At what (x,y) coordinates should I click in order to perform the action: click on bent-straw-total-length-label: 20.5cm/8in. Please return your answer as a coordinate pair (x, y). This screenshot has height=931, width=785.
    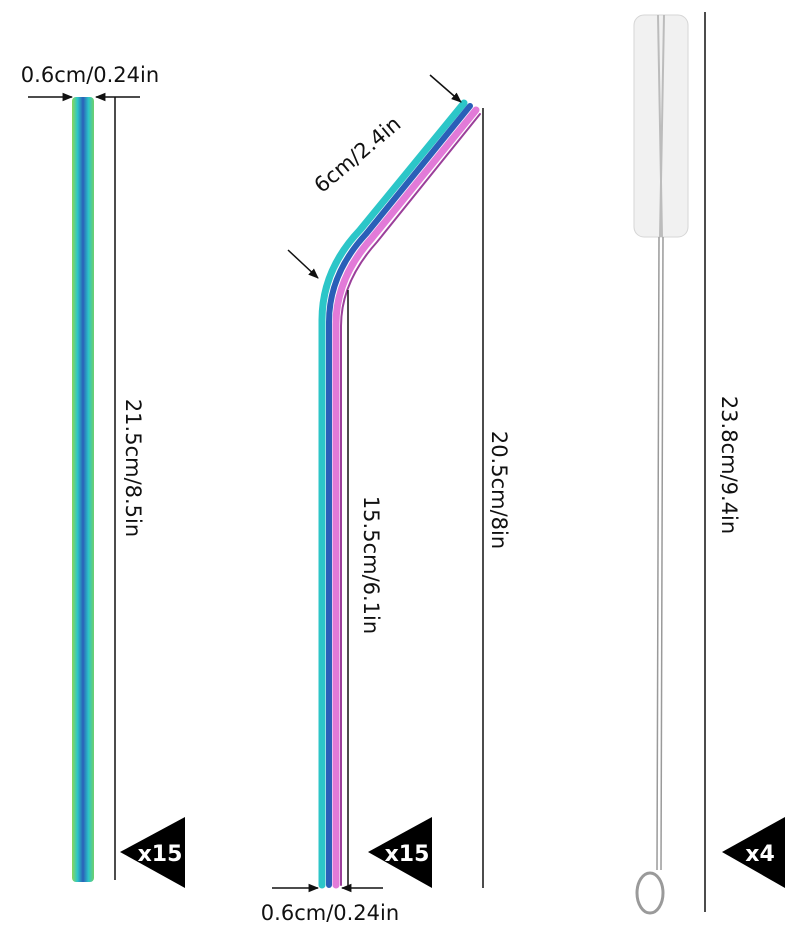
    Looking at the image, I should click on (499, 490).